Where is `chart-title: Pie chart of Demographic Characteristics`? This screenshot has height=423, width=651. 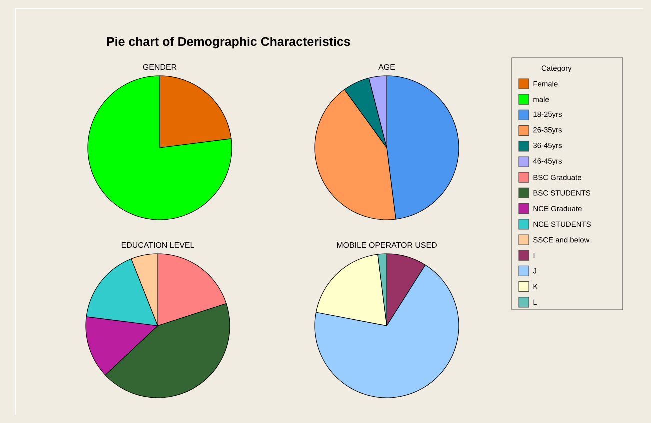 chart-title: Pie chart of Demographic Characteristics is located at coordinates (228, 42).